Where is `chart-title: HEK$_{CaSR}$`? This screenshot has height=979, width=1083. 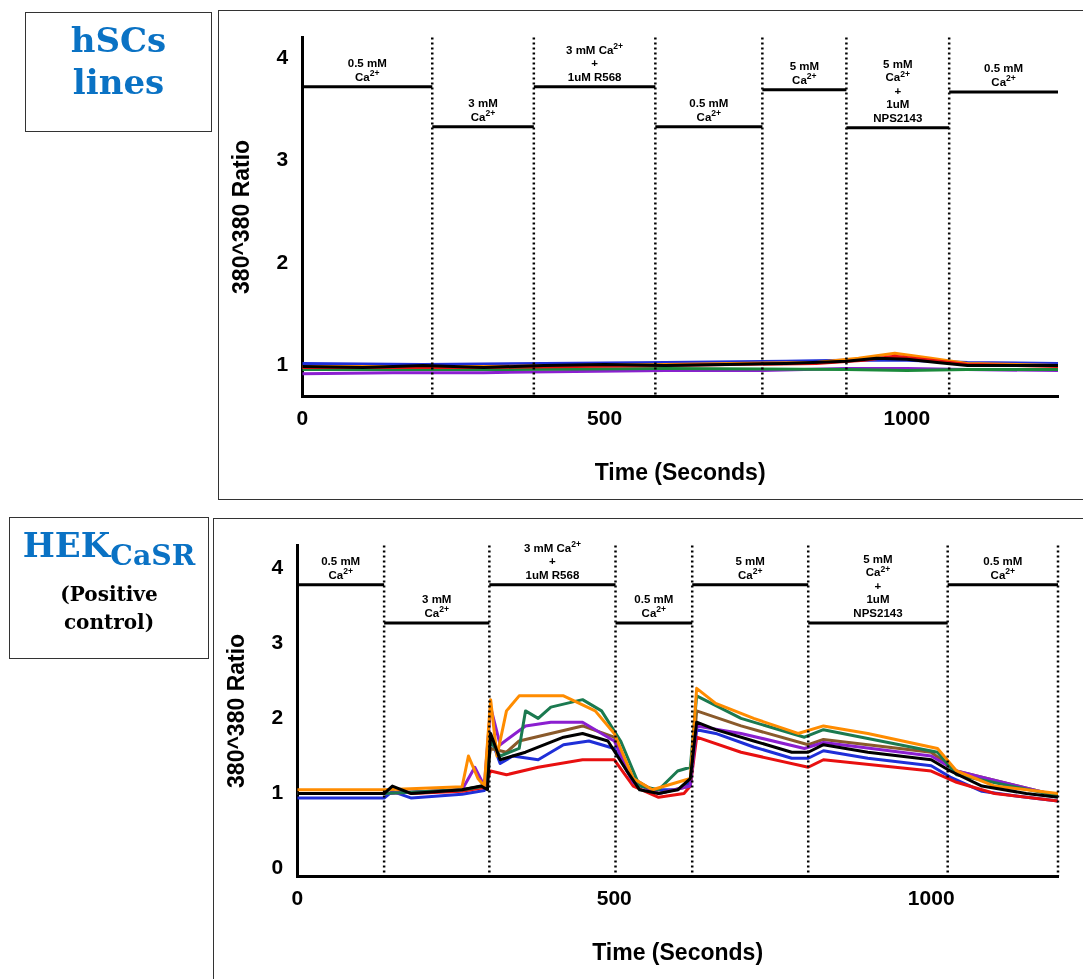
chart-title: HEK$_{CaSR}$ is located at coordinates (109, 549).